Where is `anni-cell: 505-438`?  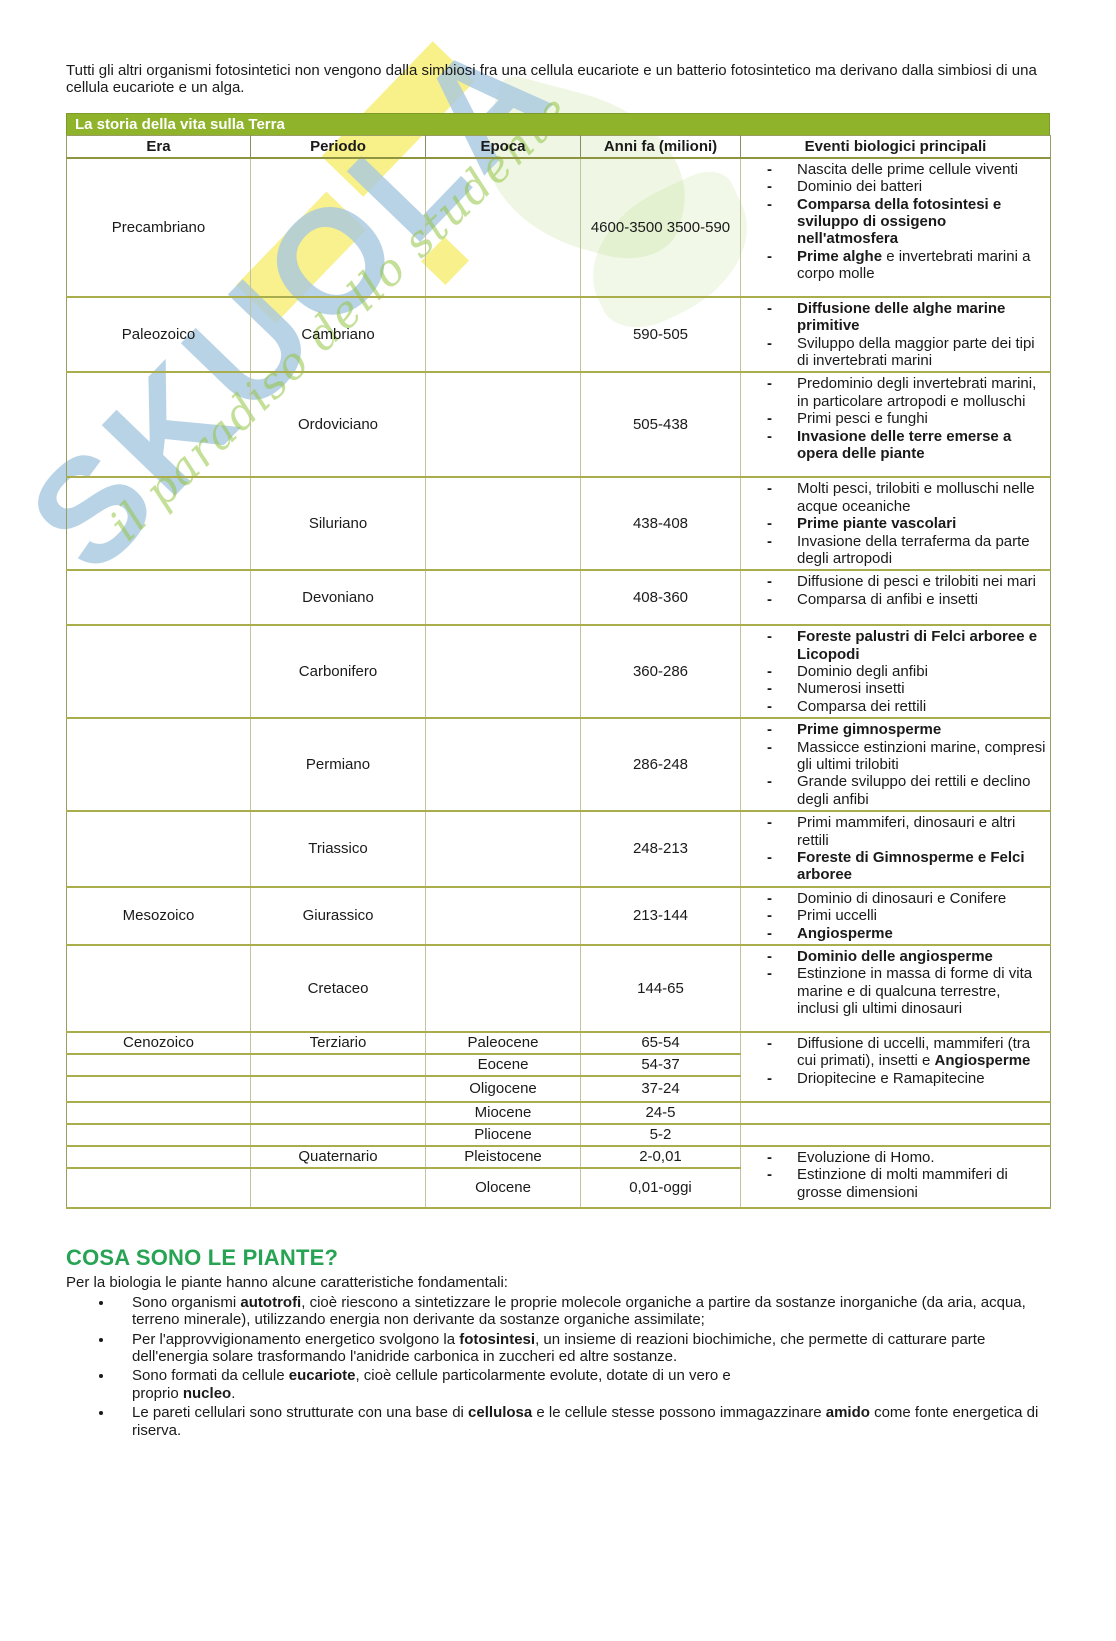
anni-cell: 505-438 is located at coordinates (660, 425).